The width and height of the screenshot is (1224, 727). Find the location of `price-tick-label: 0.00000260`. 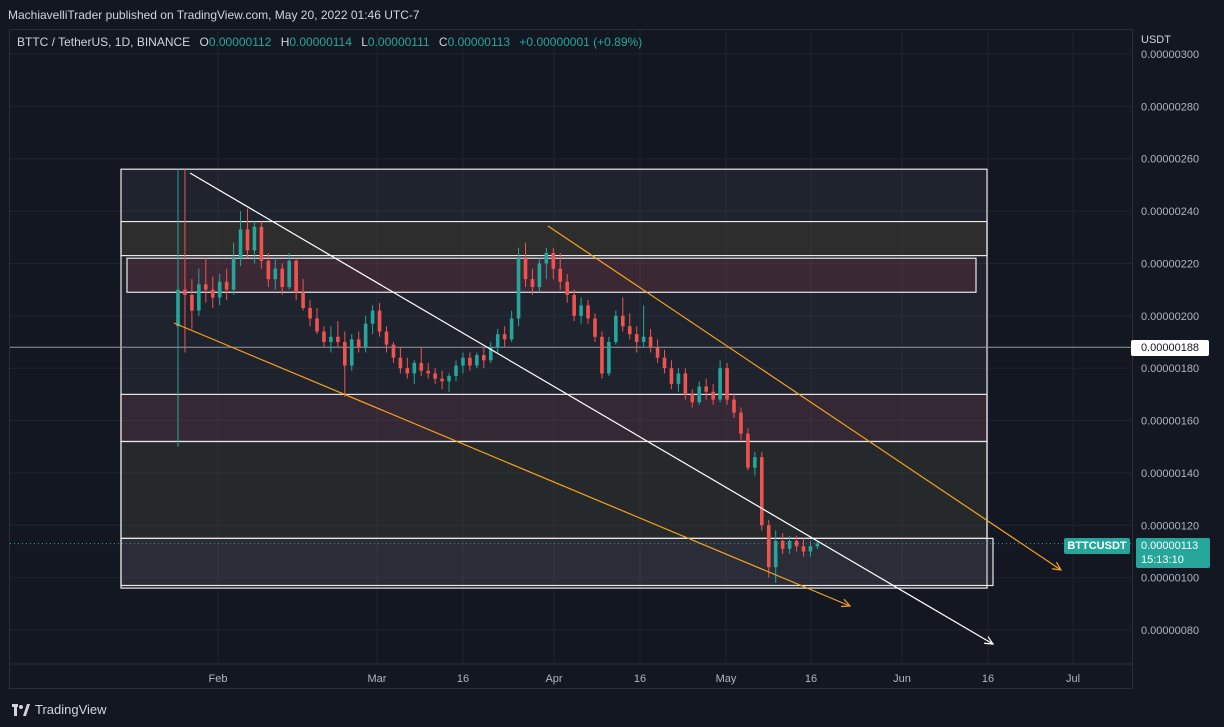

price-tick-label: 0.00000260 is located at coordinates (1170, 160).